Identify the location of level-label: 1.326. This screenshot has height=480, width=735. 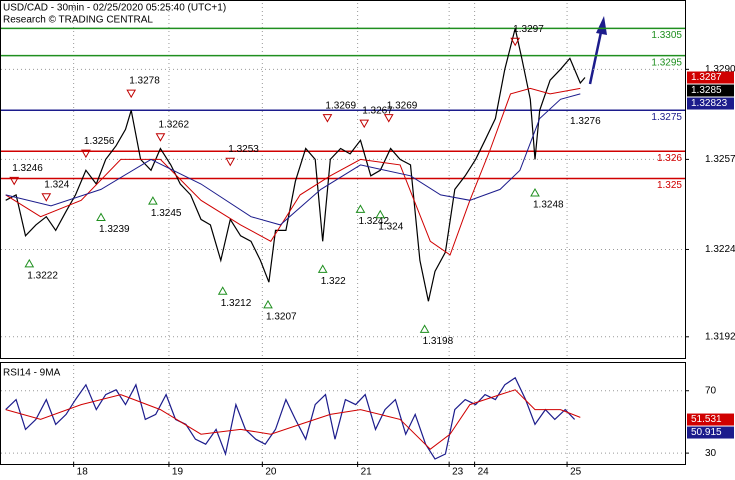
(669, 158).